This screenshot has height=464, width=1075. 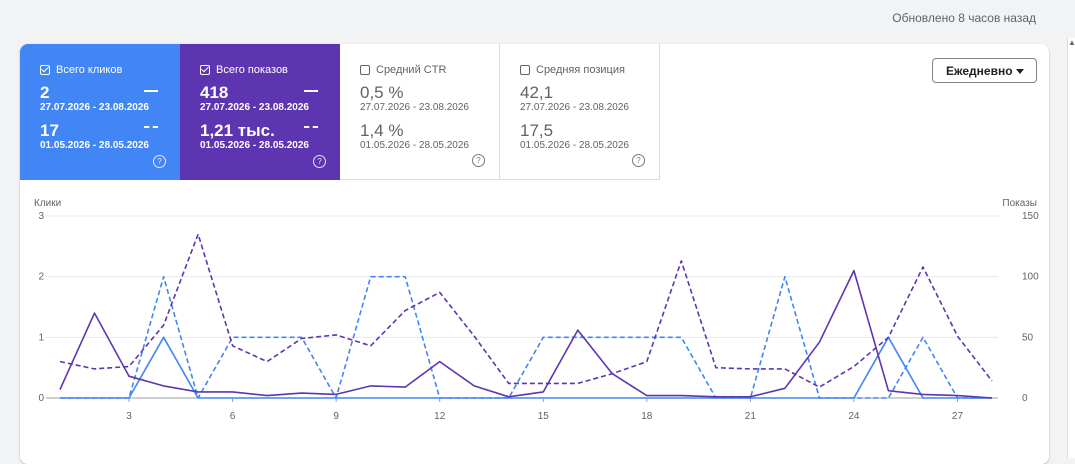 What do you see at coordinates (647, 416) in the screenshot?
I see `x-tick-label: 18` at bounding box center [647, 416].